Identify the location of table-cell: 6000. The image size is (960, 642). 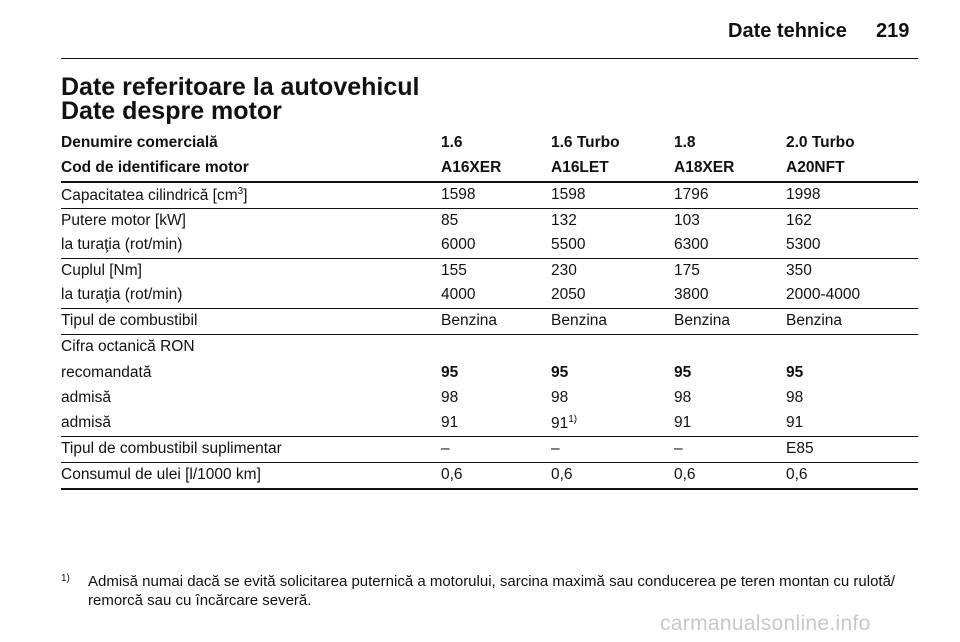
(458, 244).